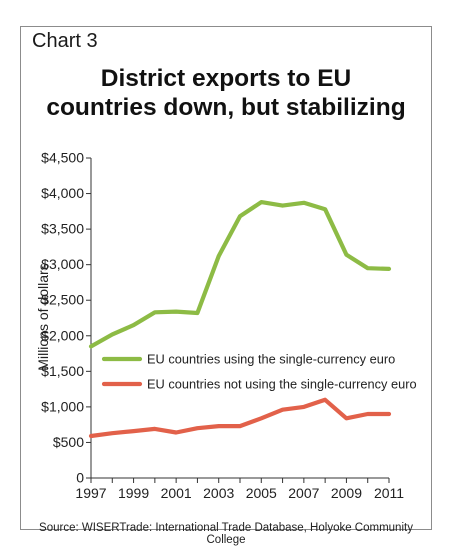  I want to click on chart-title-line-1: District exports to EU, so click(226, 78).